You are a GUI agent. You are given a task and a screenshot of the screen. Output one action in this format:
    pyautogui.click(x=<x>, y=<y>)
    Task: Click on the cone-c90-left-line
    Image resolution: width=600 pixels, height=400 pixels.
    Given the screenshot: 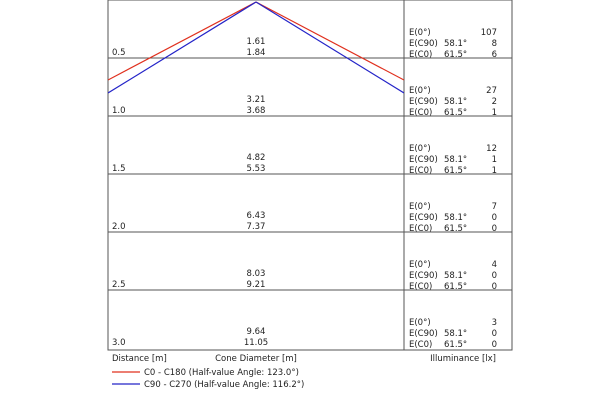 What is the action you would take?
    pyautogui.click(x=182, y=47)
    